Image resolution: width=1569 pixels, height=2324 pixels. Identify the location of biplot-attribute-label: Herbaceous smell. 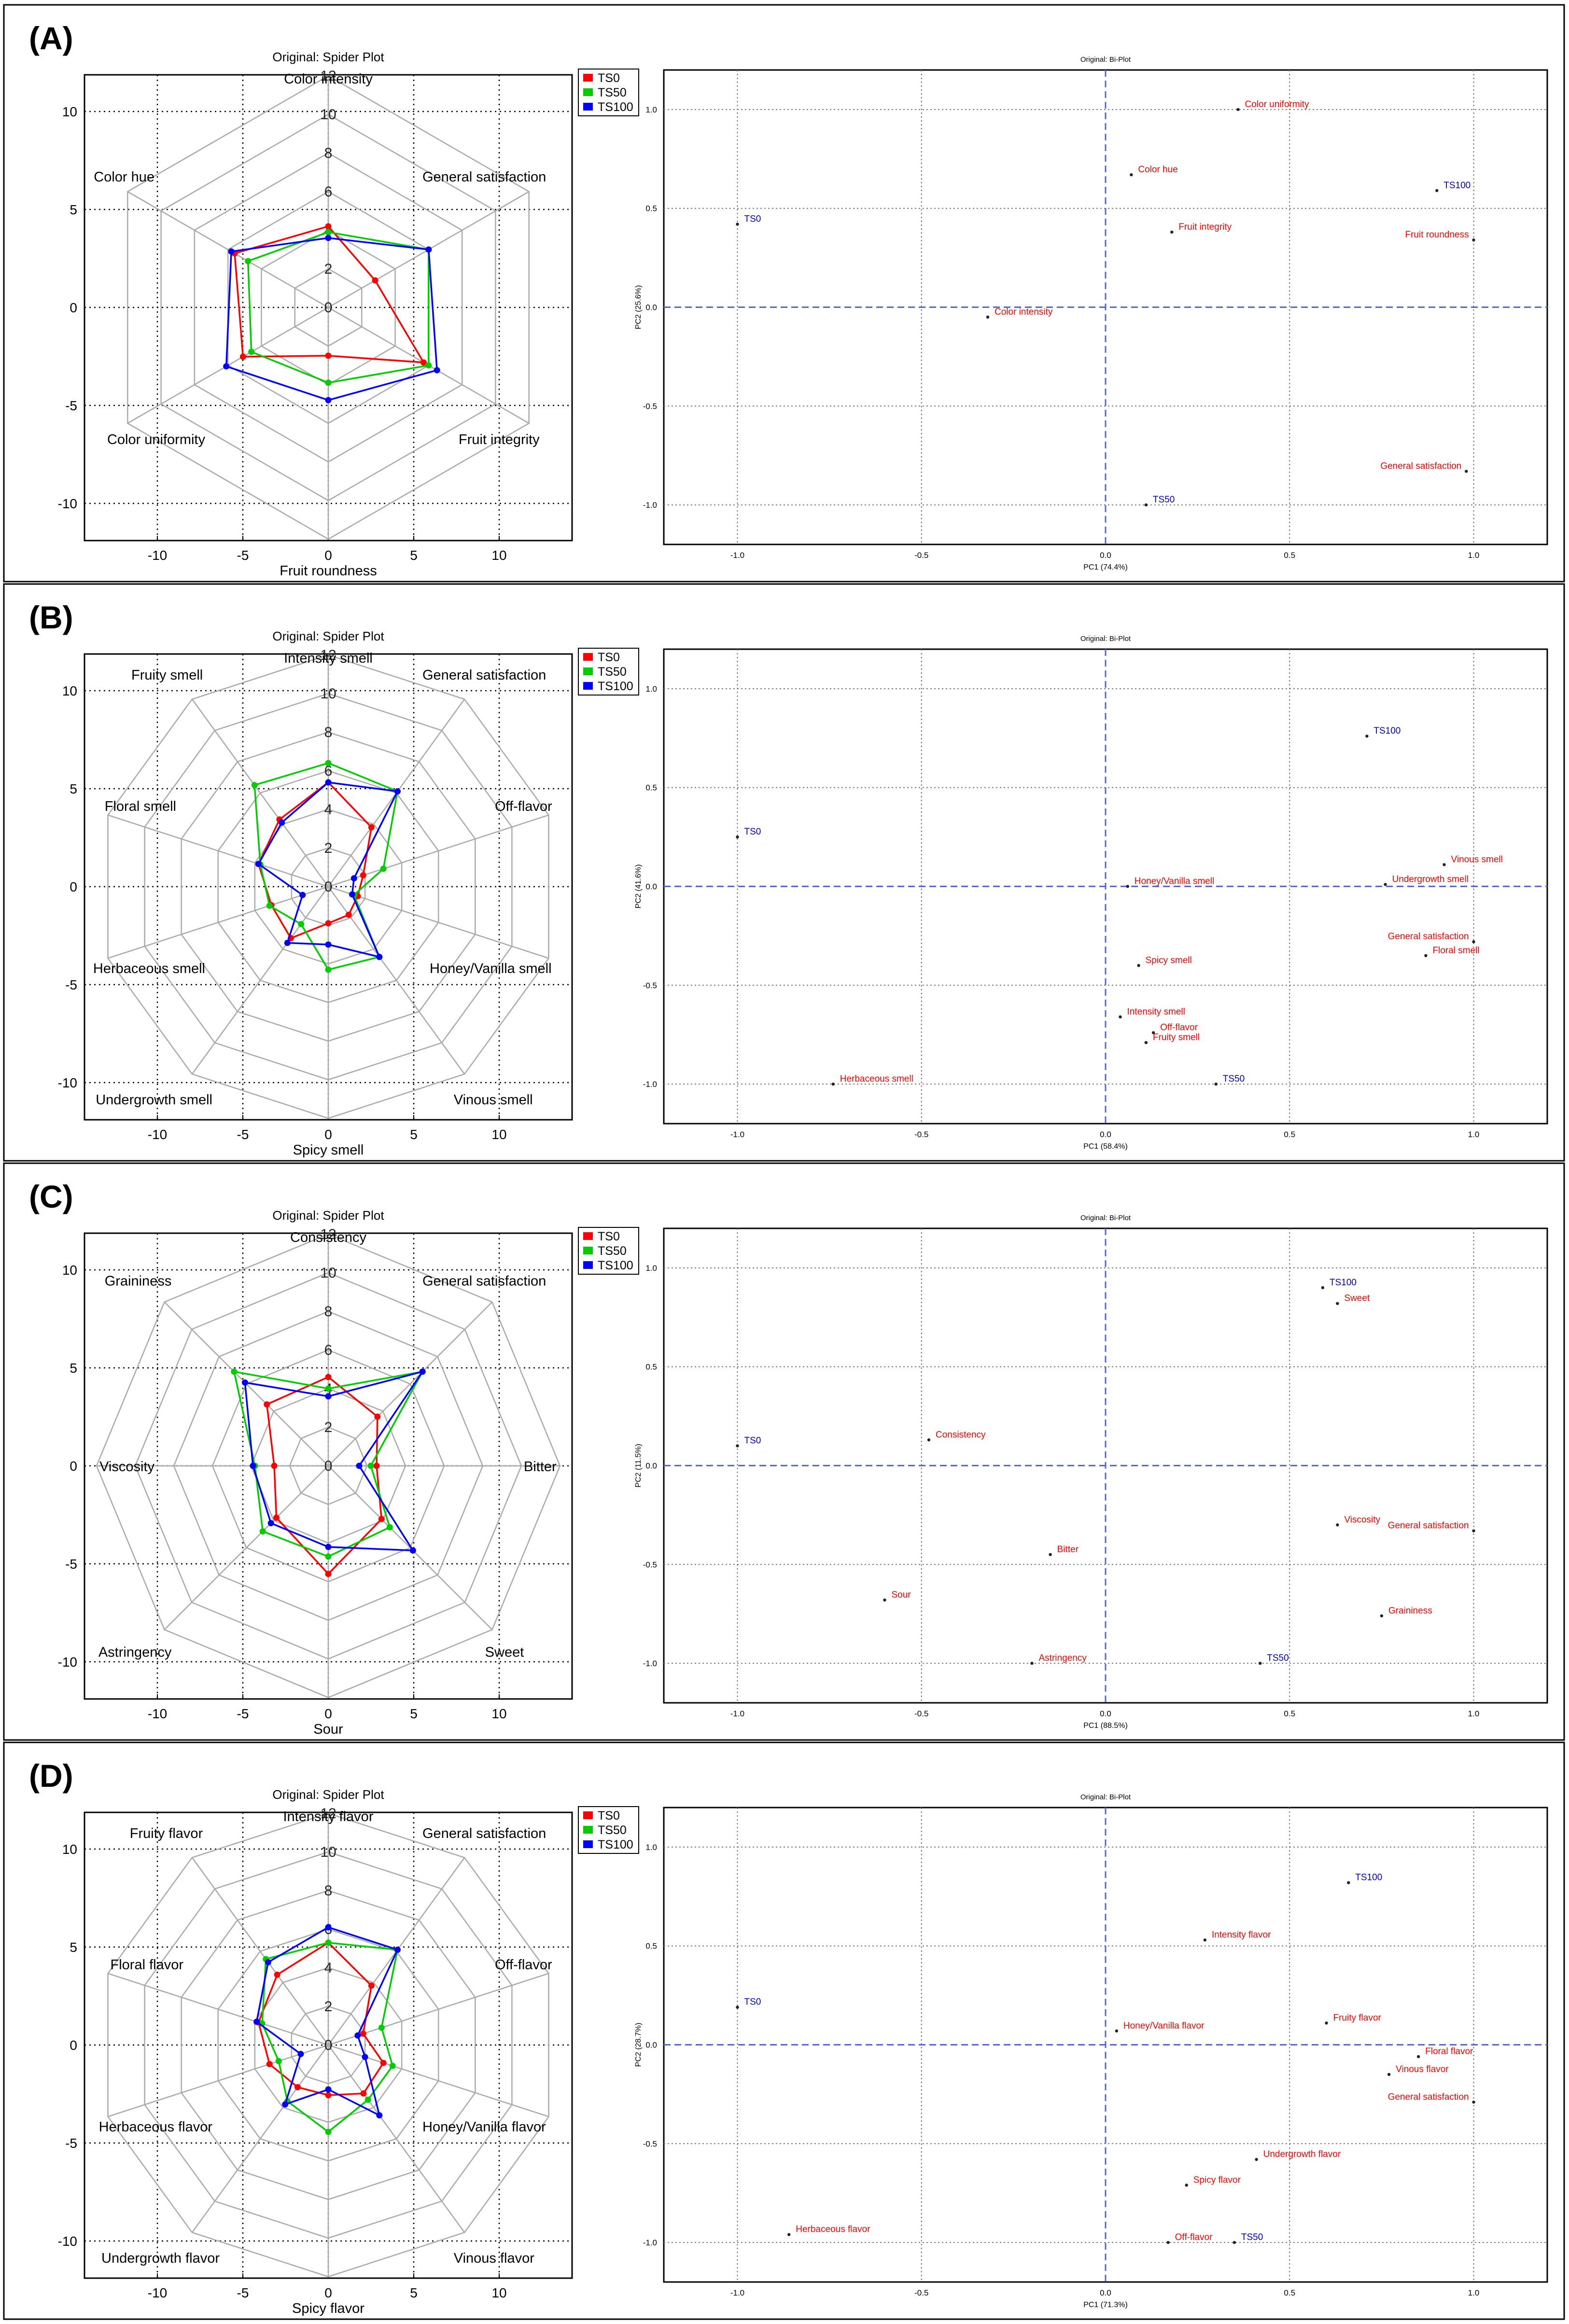
(876, 1079).